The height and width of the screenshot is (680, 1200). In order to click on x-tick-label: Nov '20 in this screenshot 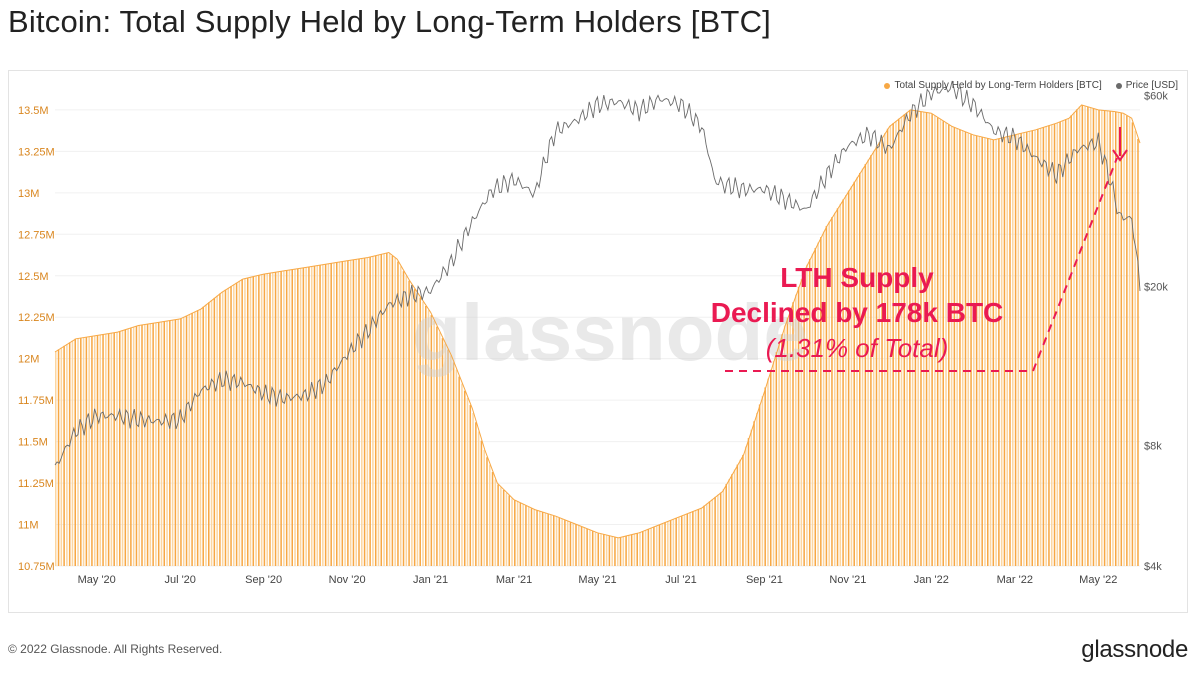, I will do `click(347, 580)`.